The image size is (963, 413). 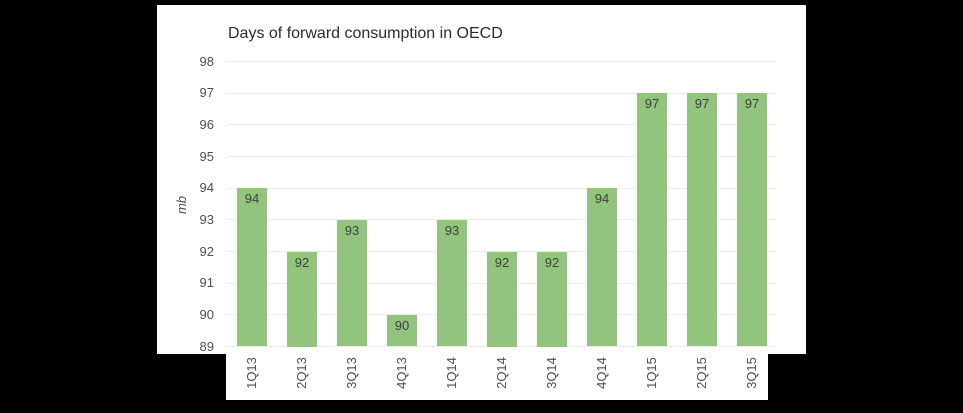 What do you see at coordinates (206, 283) in the screenshot?
I see `y-tick-label: 91` at bounding box center [206, 283].